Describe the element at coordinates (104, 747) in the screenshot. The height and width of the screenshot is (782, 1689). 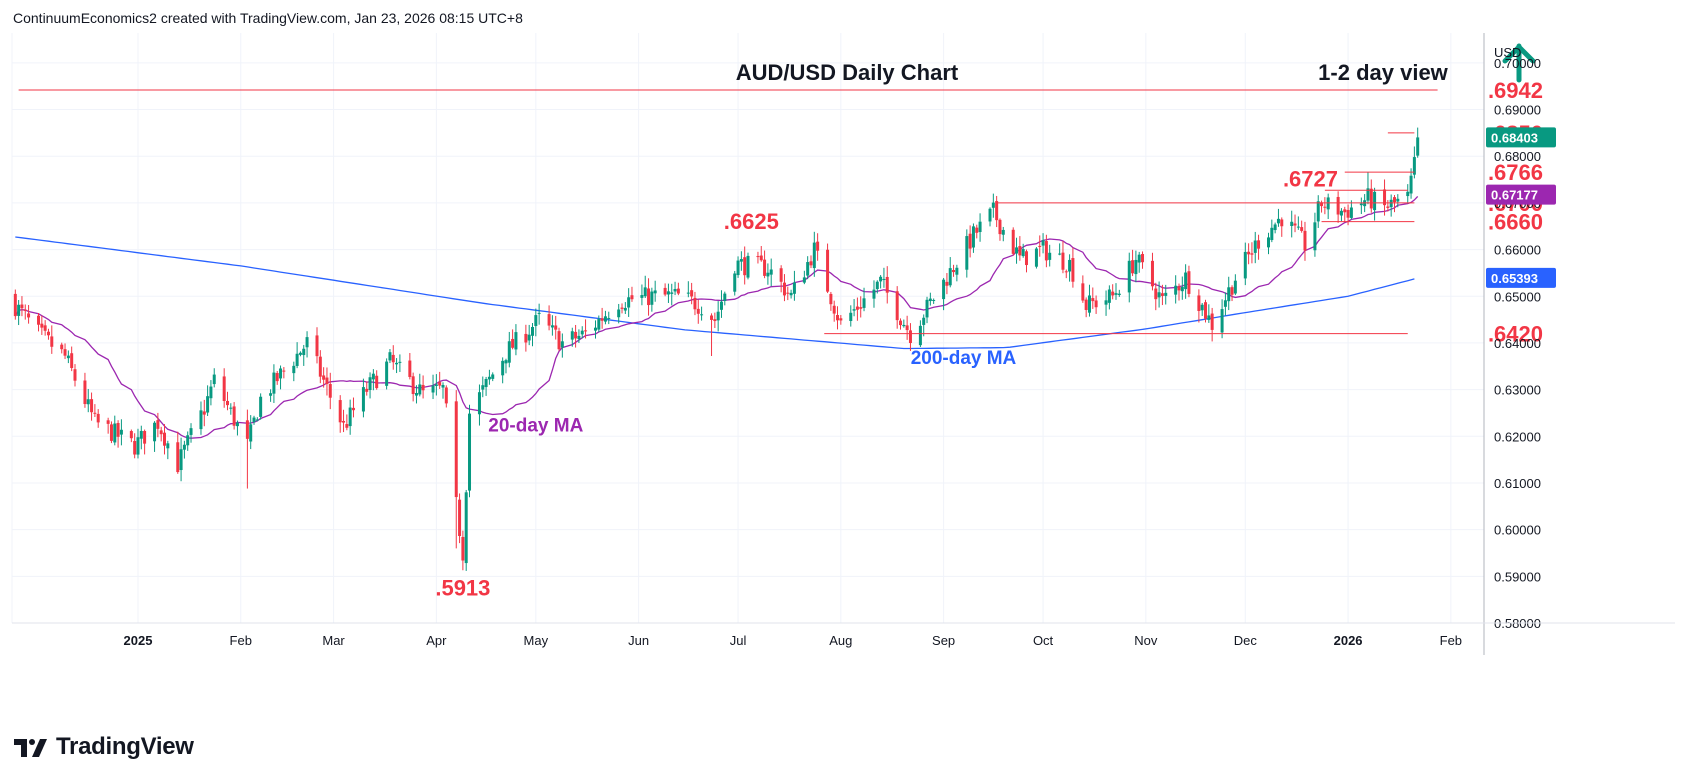
I see `tradingview-footer: TradingView` at that location.